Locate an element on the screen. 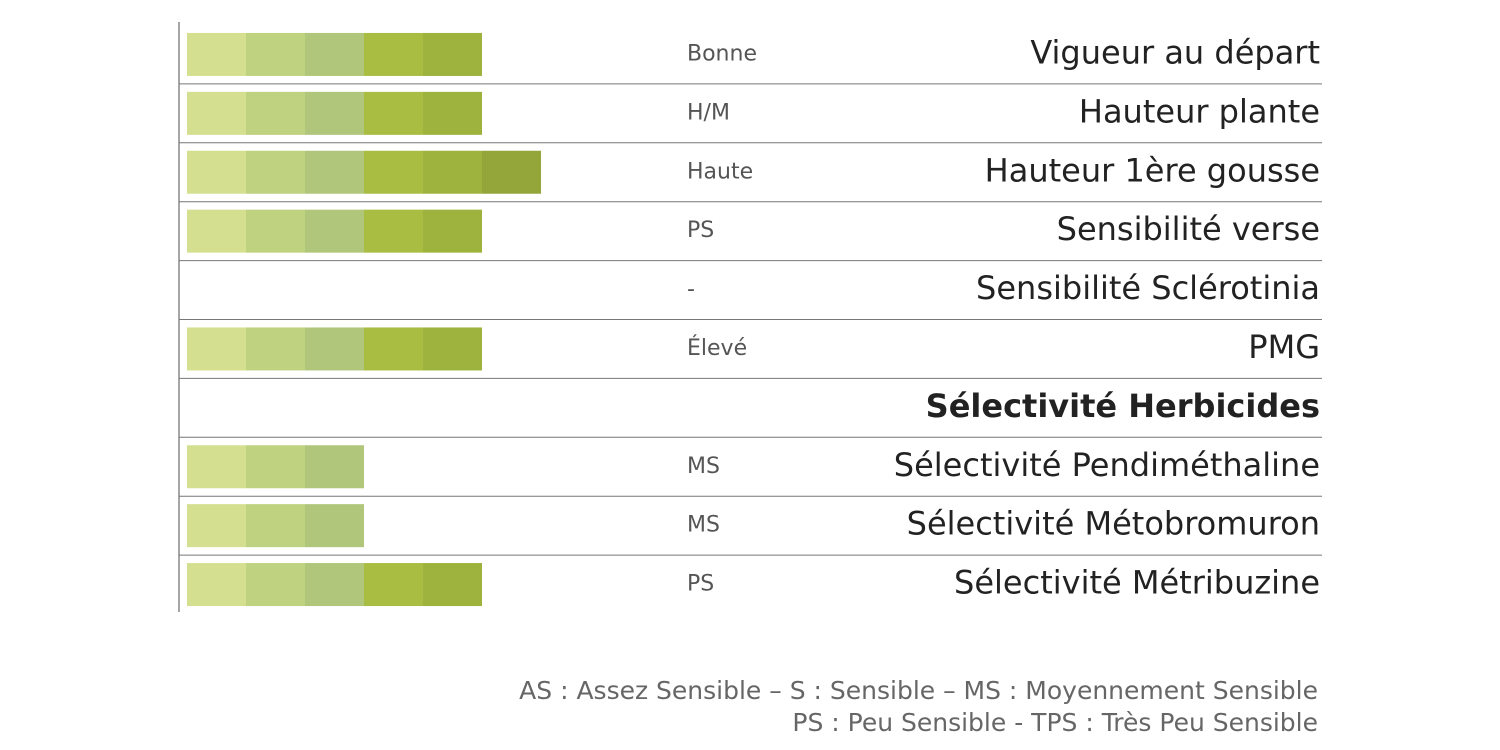 This screenshot has height=750, width=1500. row-label: Sensibilité Sclérotinia is located at coordinates (1148, 288).